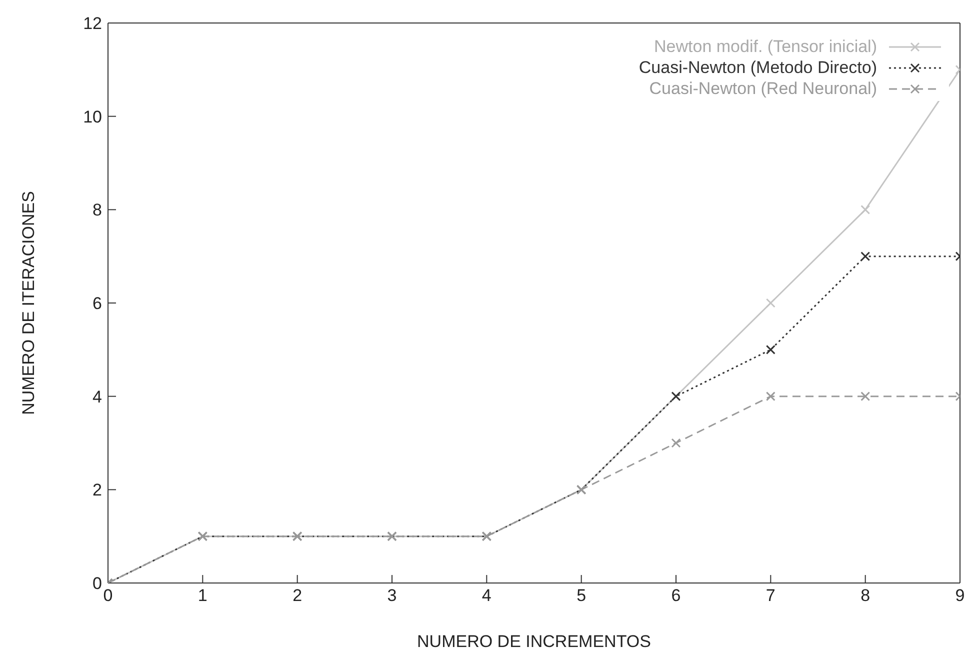 The width and height of the screenshot is (979, 671). Describe the element at coordinates (865, 596) in the screenshot. I see `x-tick-label: 8` at that location.